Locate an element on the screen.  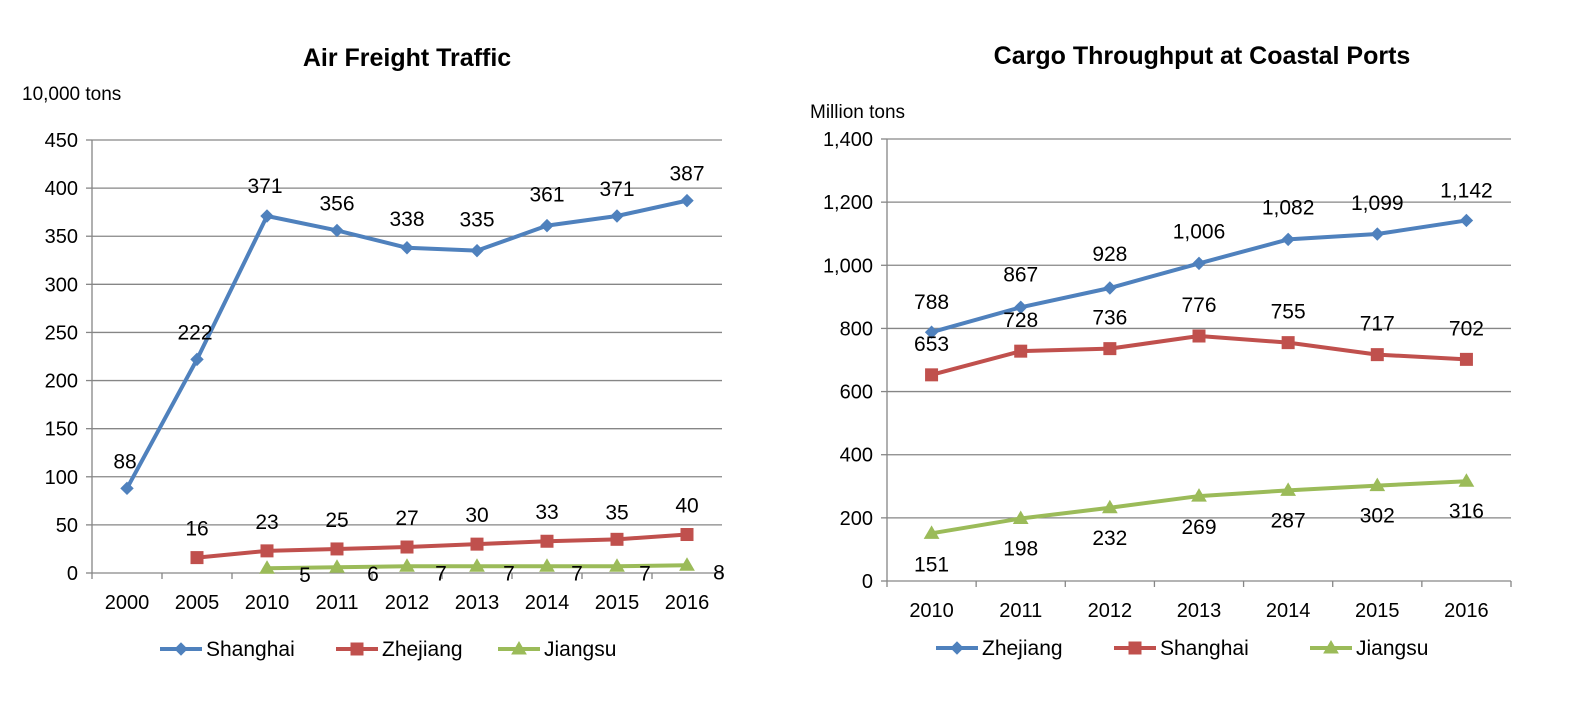
data-label-shanghai: 728 is located at coordinates (1020, 320).